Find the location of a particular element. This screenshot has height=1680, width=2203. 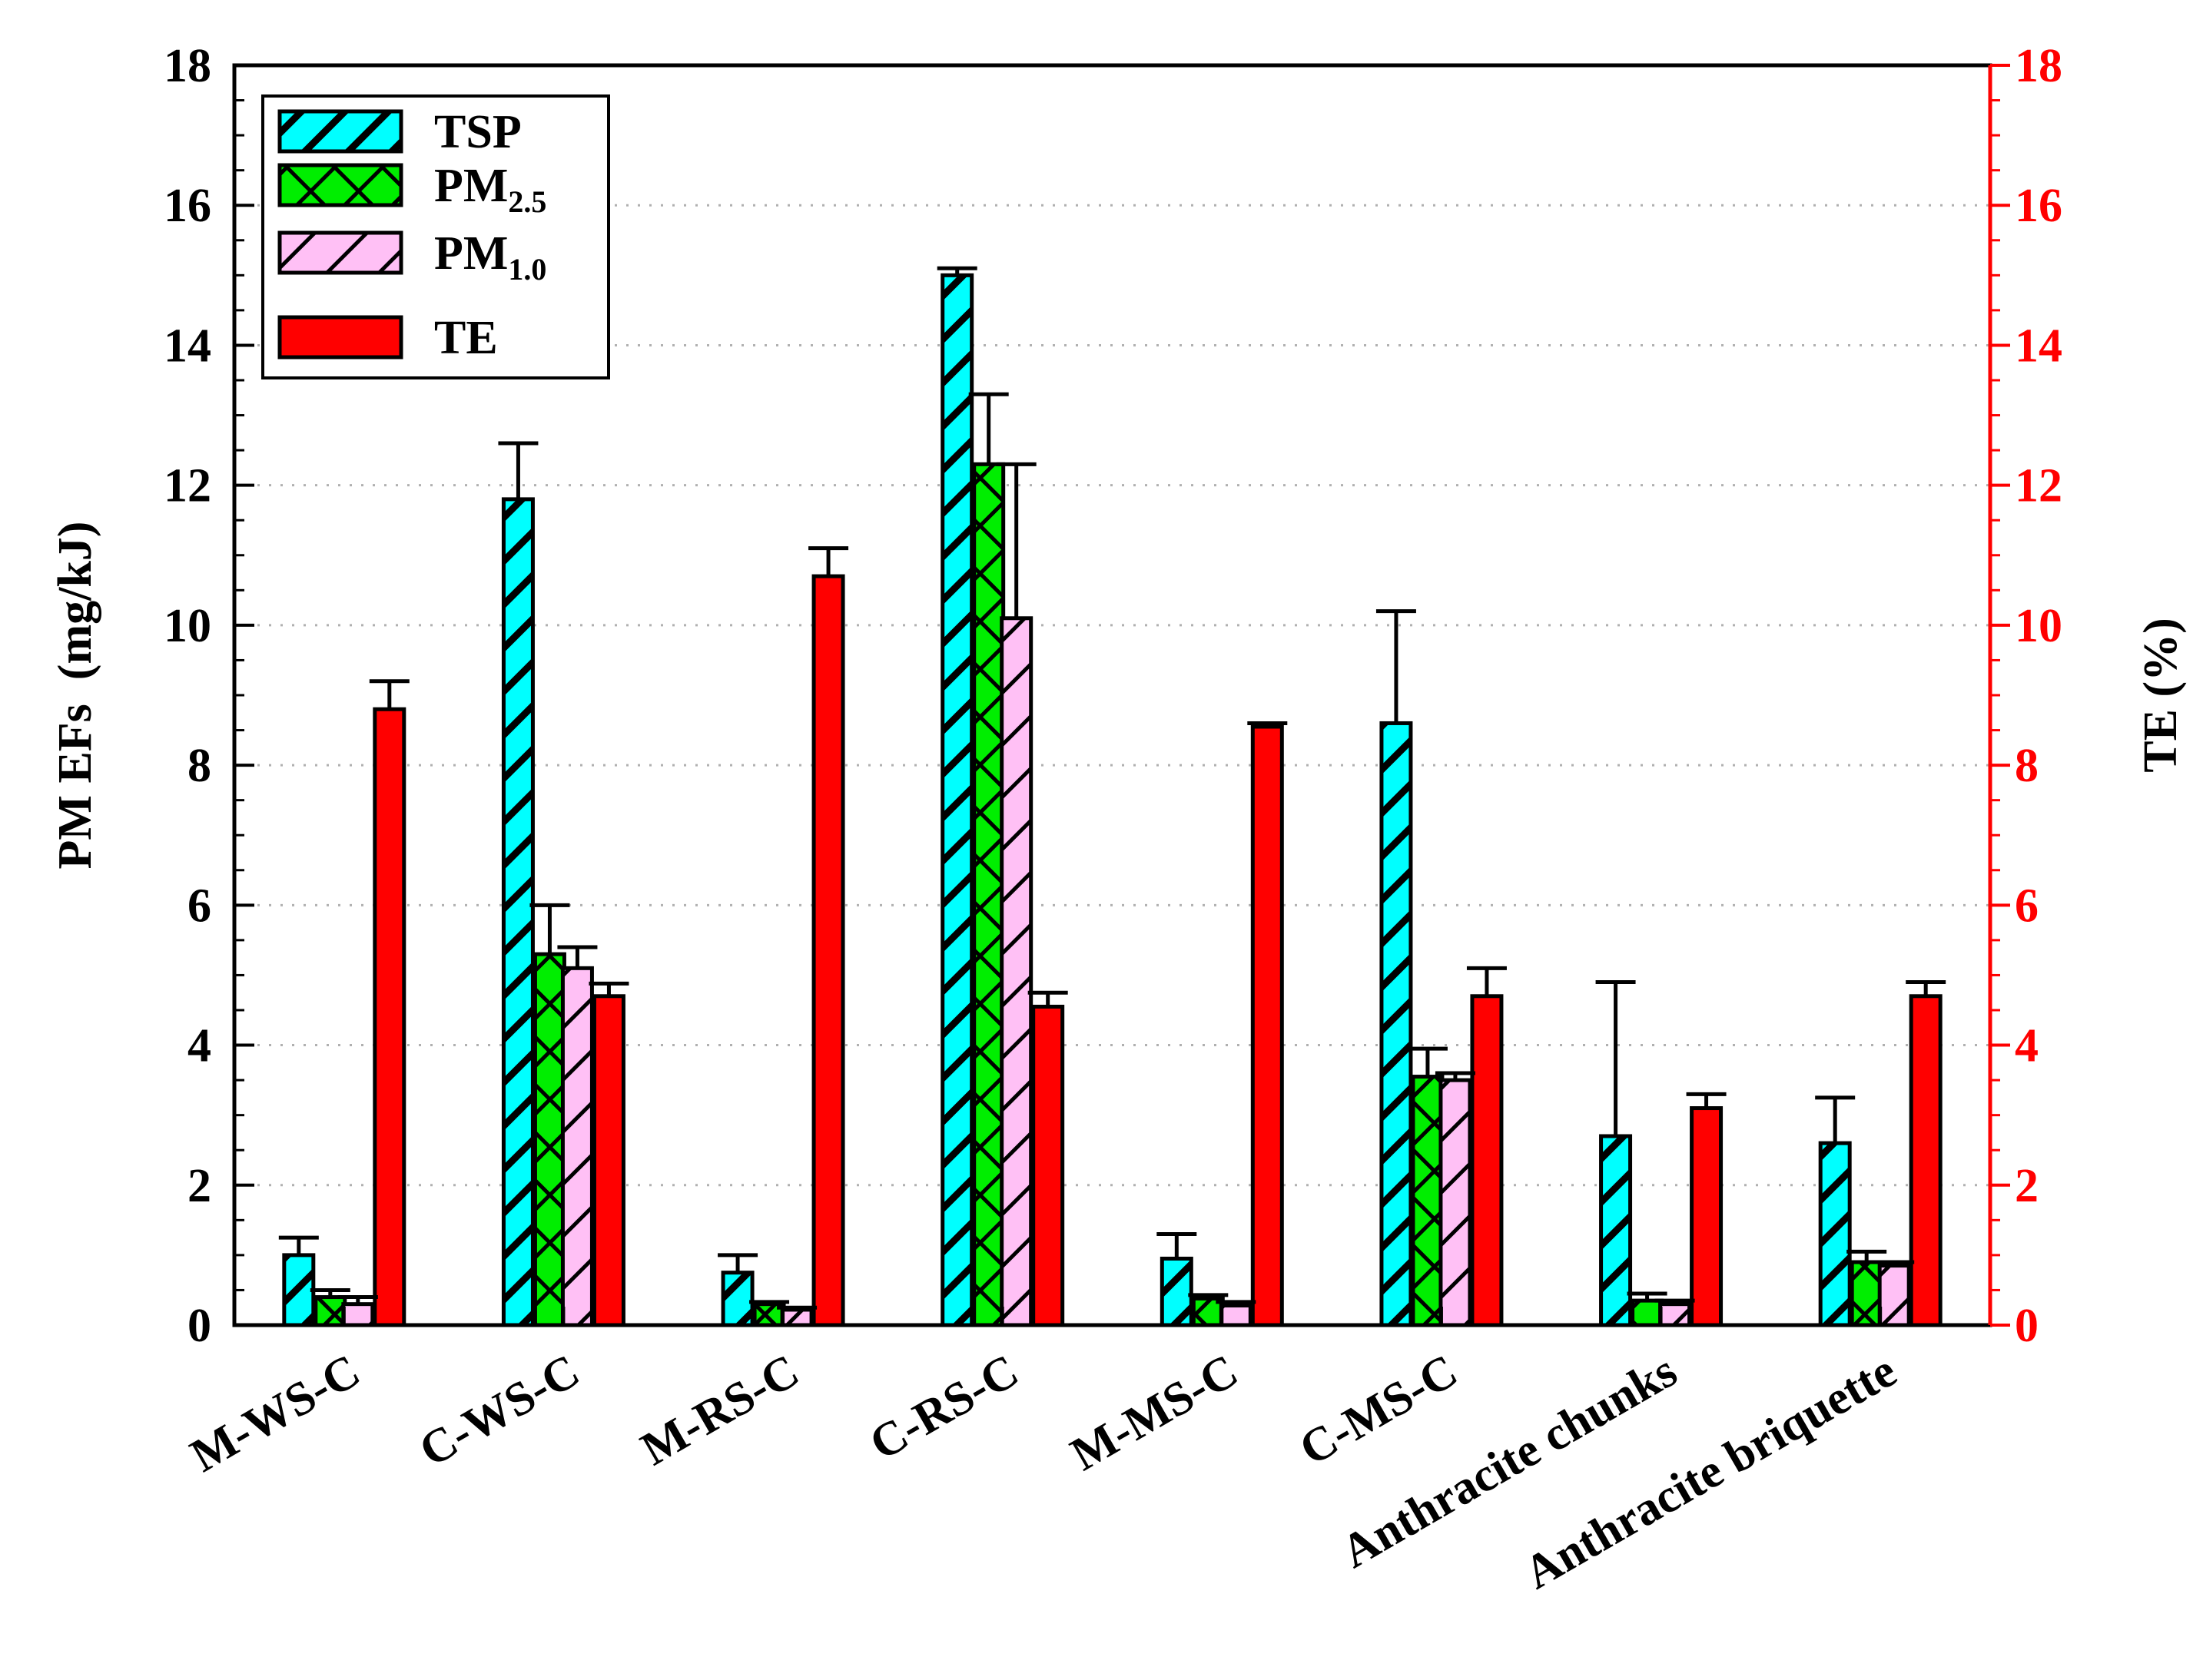

right-tick-label: 2 is located at coordinates (2027, 1186).